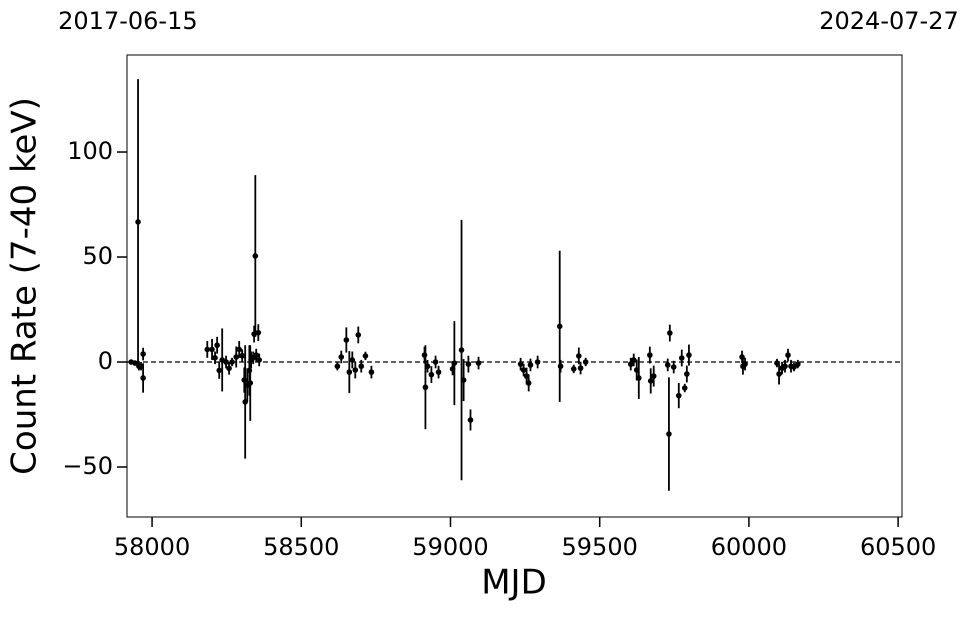  Describe the element at coordinates (749, 547) in the screenshot. I see `x-tick-label: 60000` at that location.